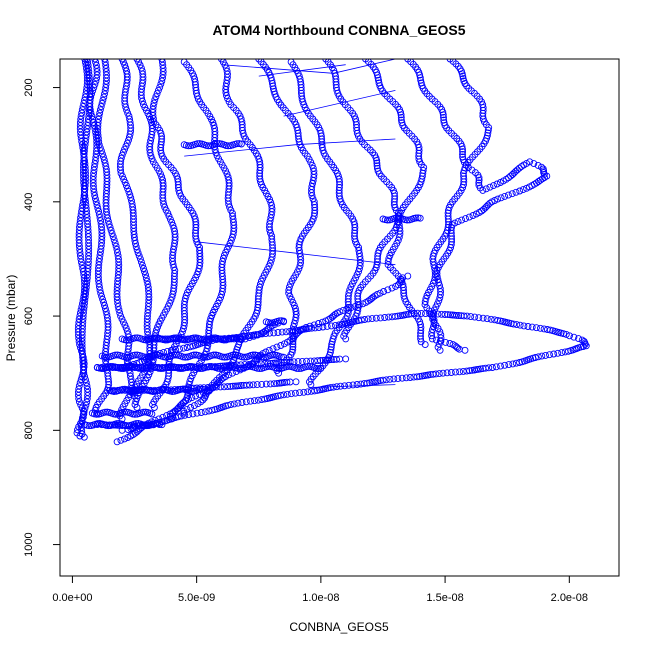  I want to click on y-tick-label: 200, so click(29, 87).